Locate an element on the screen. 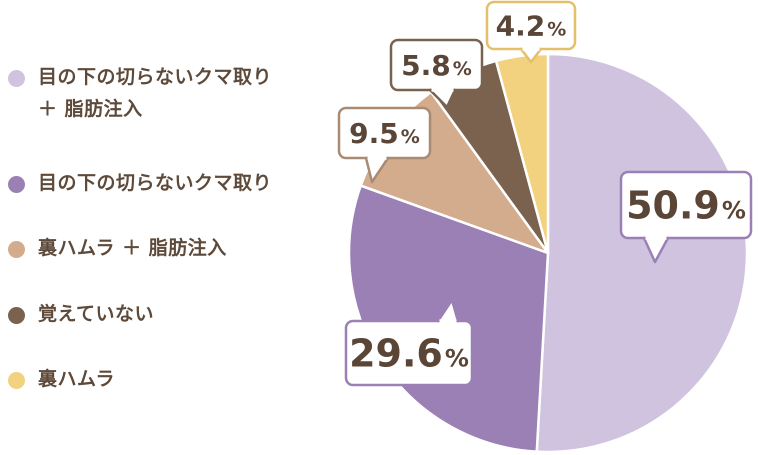  legend-item: 目の下の切らないクマ取り ＋ 脂肪注入 is located at coordinates (140, 95).